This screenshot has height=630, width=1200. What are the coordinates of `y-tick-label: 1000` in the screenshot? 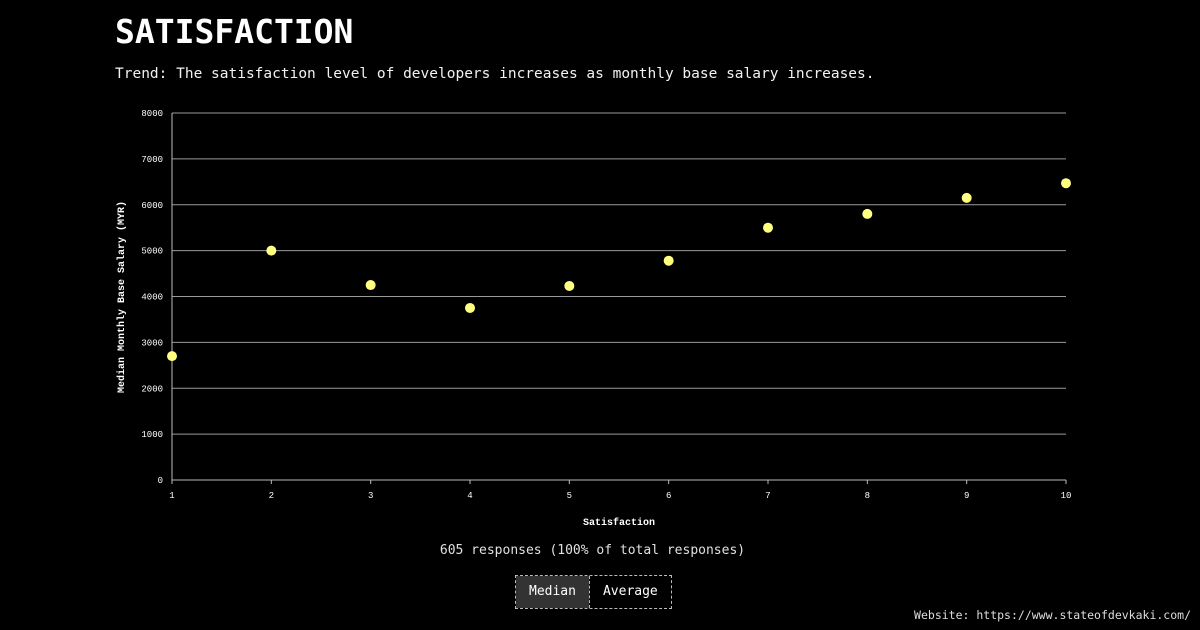 It's located at (152, 435).